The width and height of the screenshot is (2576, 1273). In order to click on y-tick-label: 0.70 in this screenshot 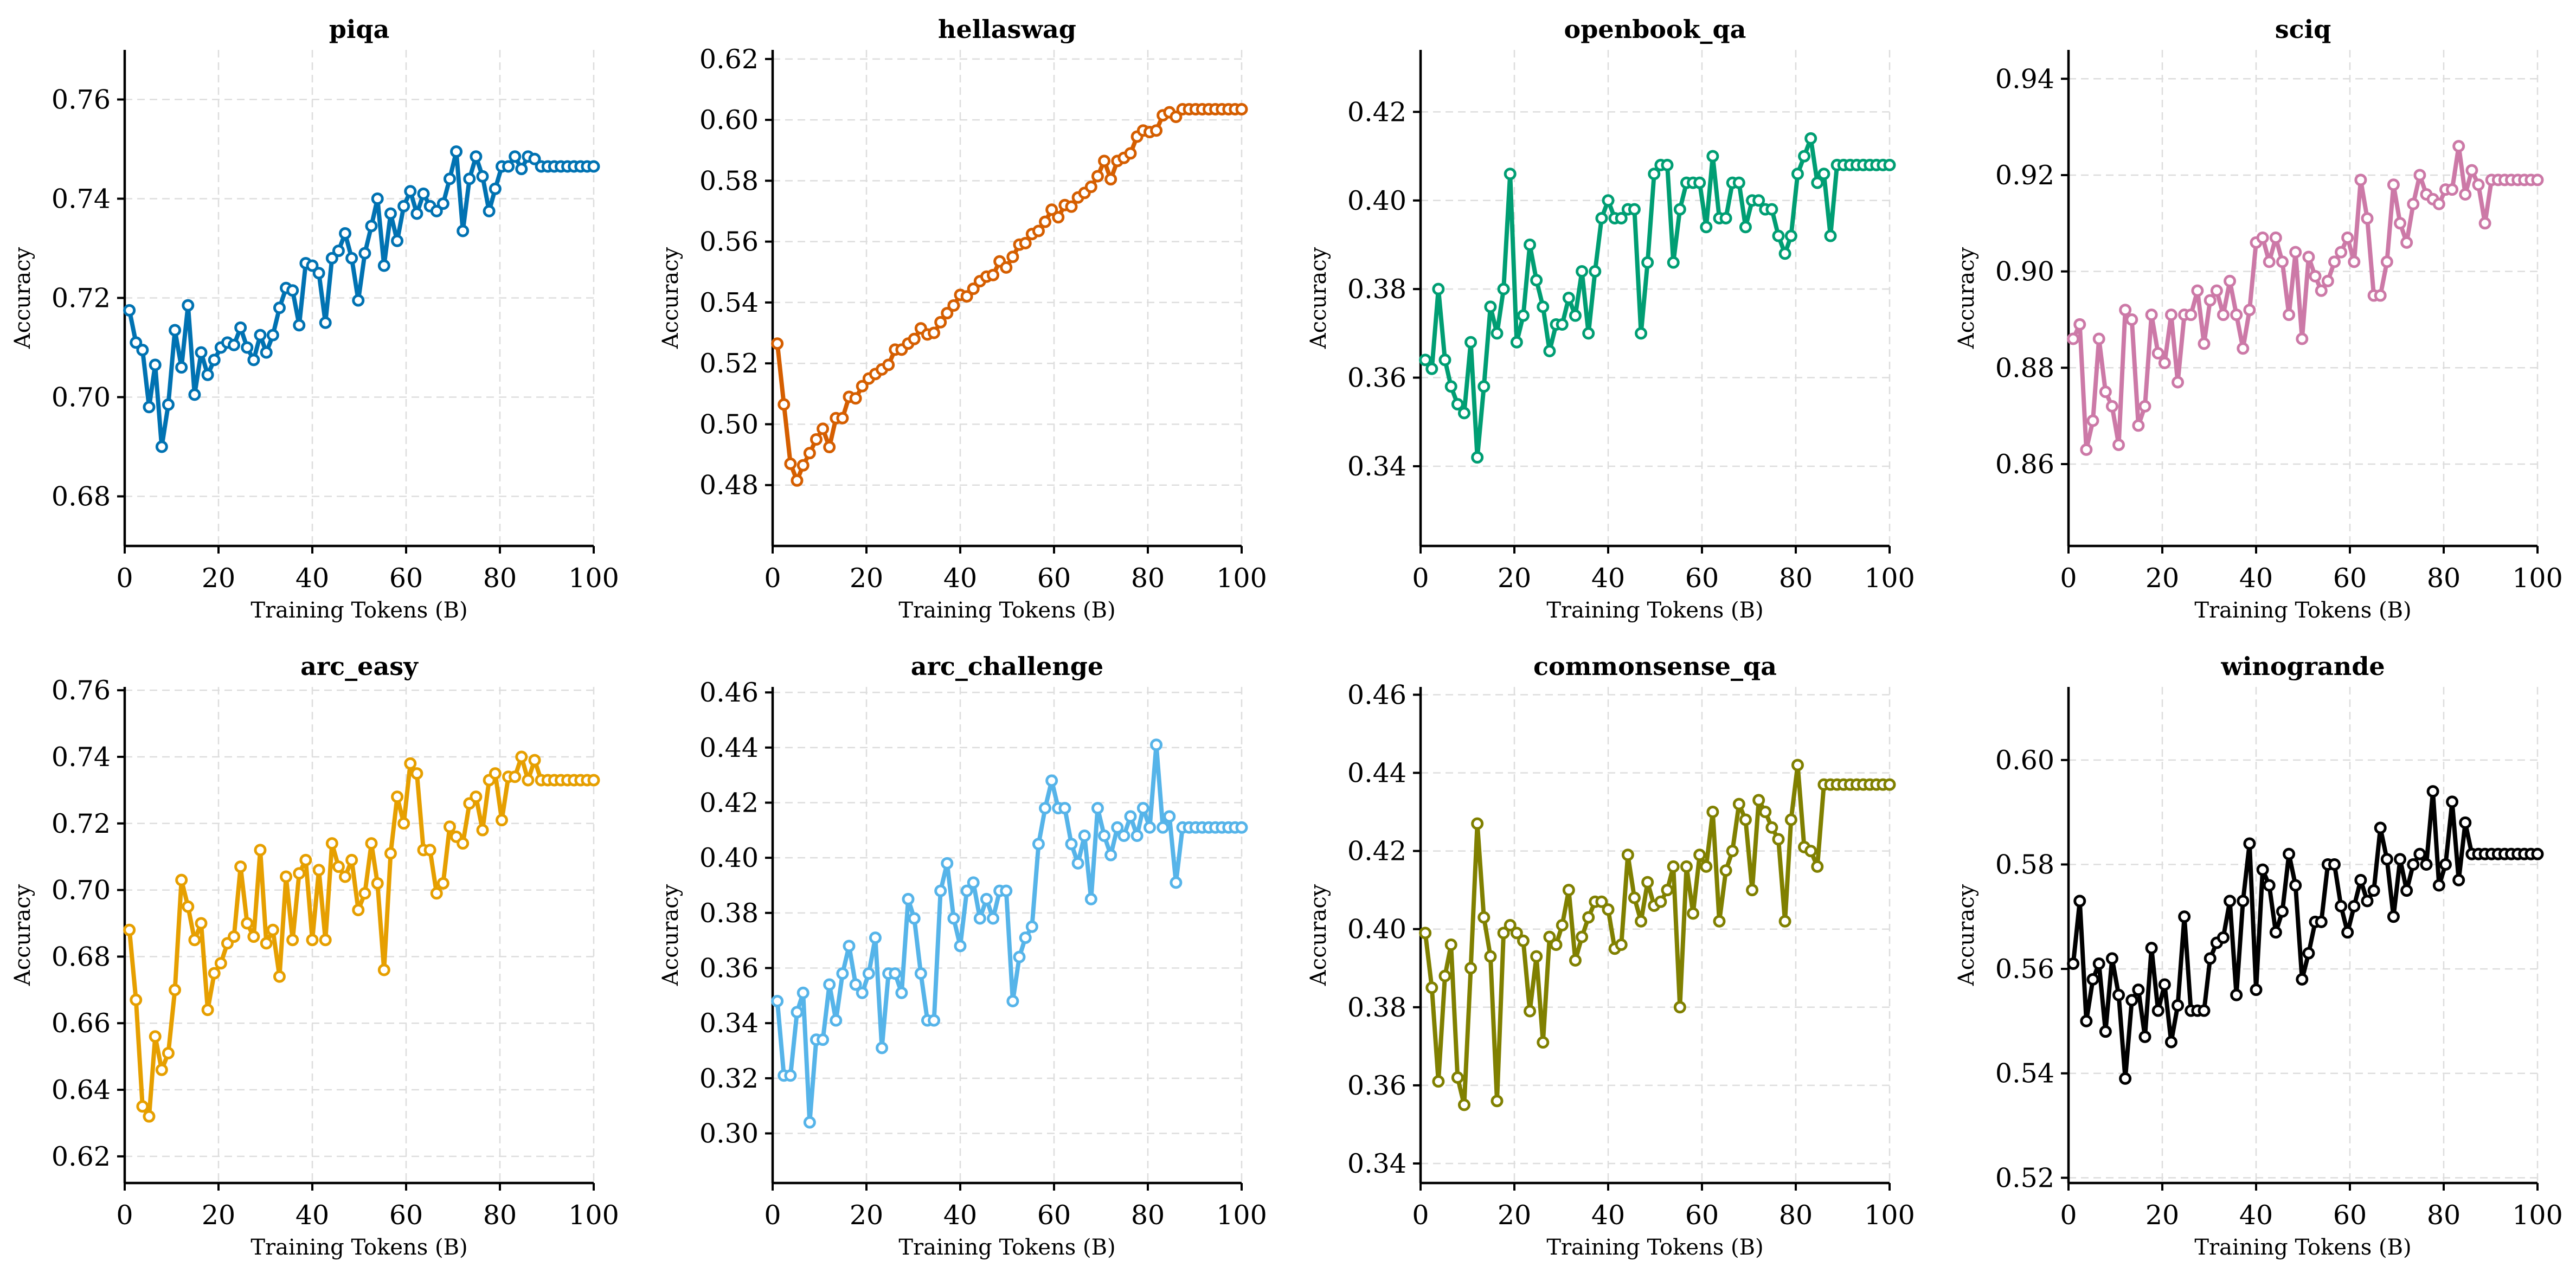, I will do `click(81, 397)`.